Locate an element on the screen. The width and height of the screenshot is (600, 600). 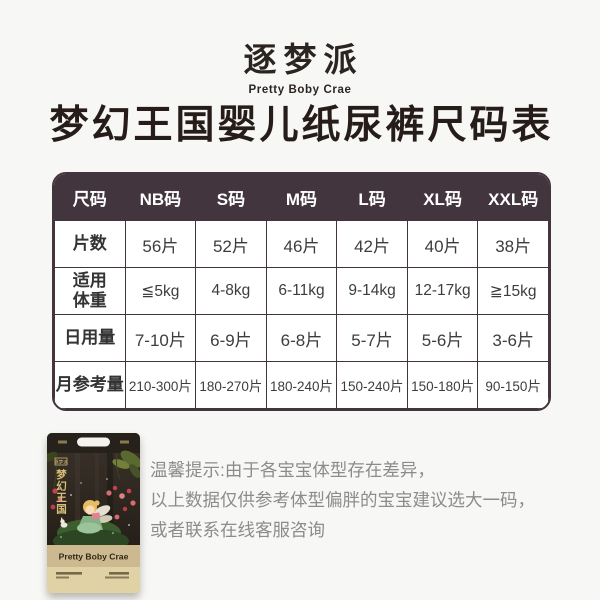
sparkles is located at coordinates (95, 508).